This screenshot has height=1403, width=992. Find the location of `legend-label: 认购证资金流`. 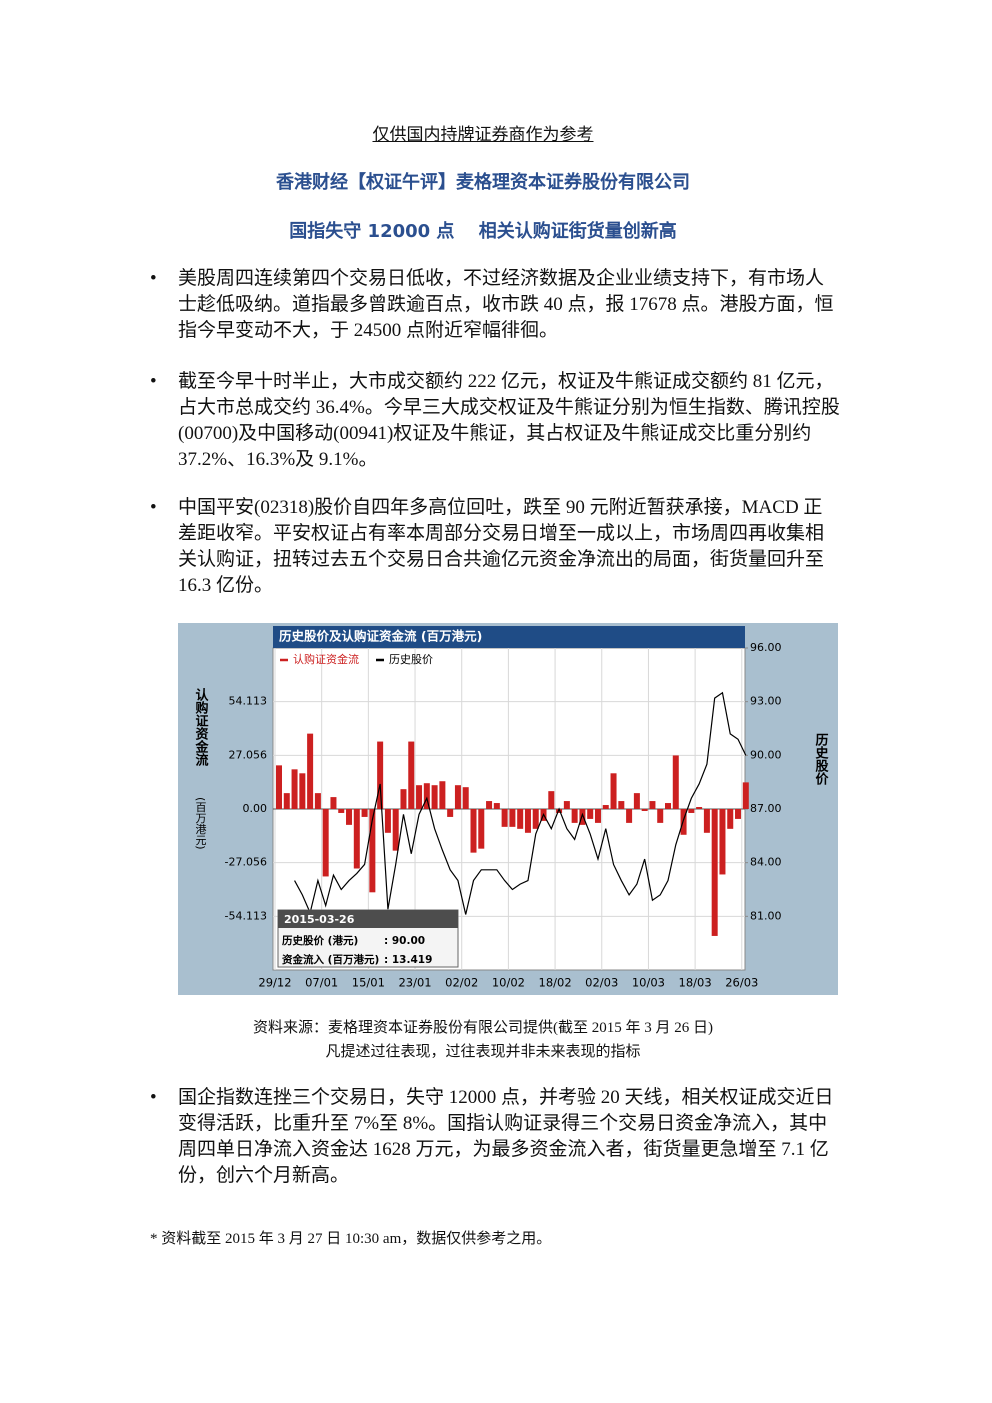

legend-label: 认购证资金流 is located at coordinates (326, 659).